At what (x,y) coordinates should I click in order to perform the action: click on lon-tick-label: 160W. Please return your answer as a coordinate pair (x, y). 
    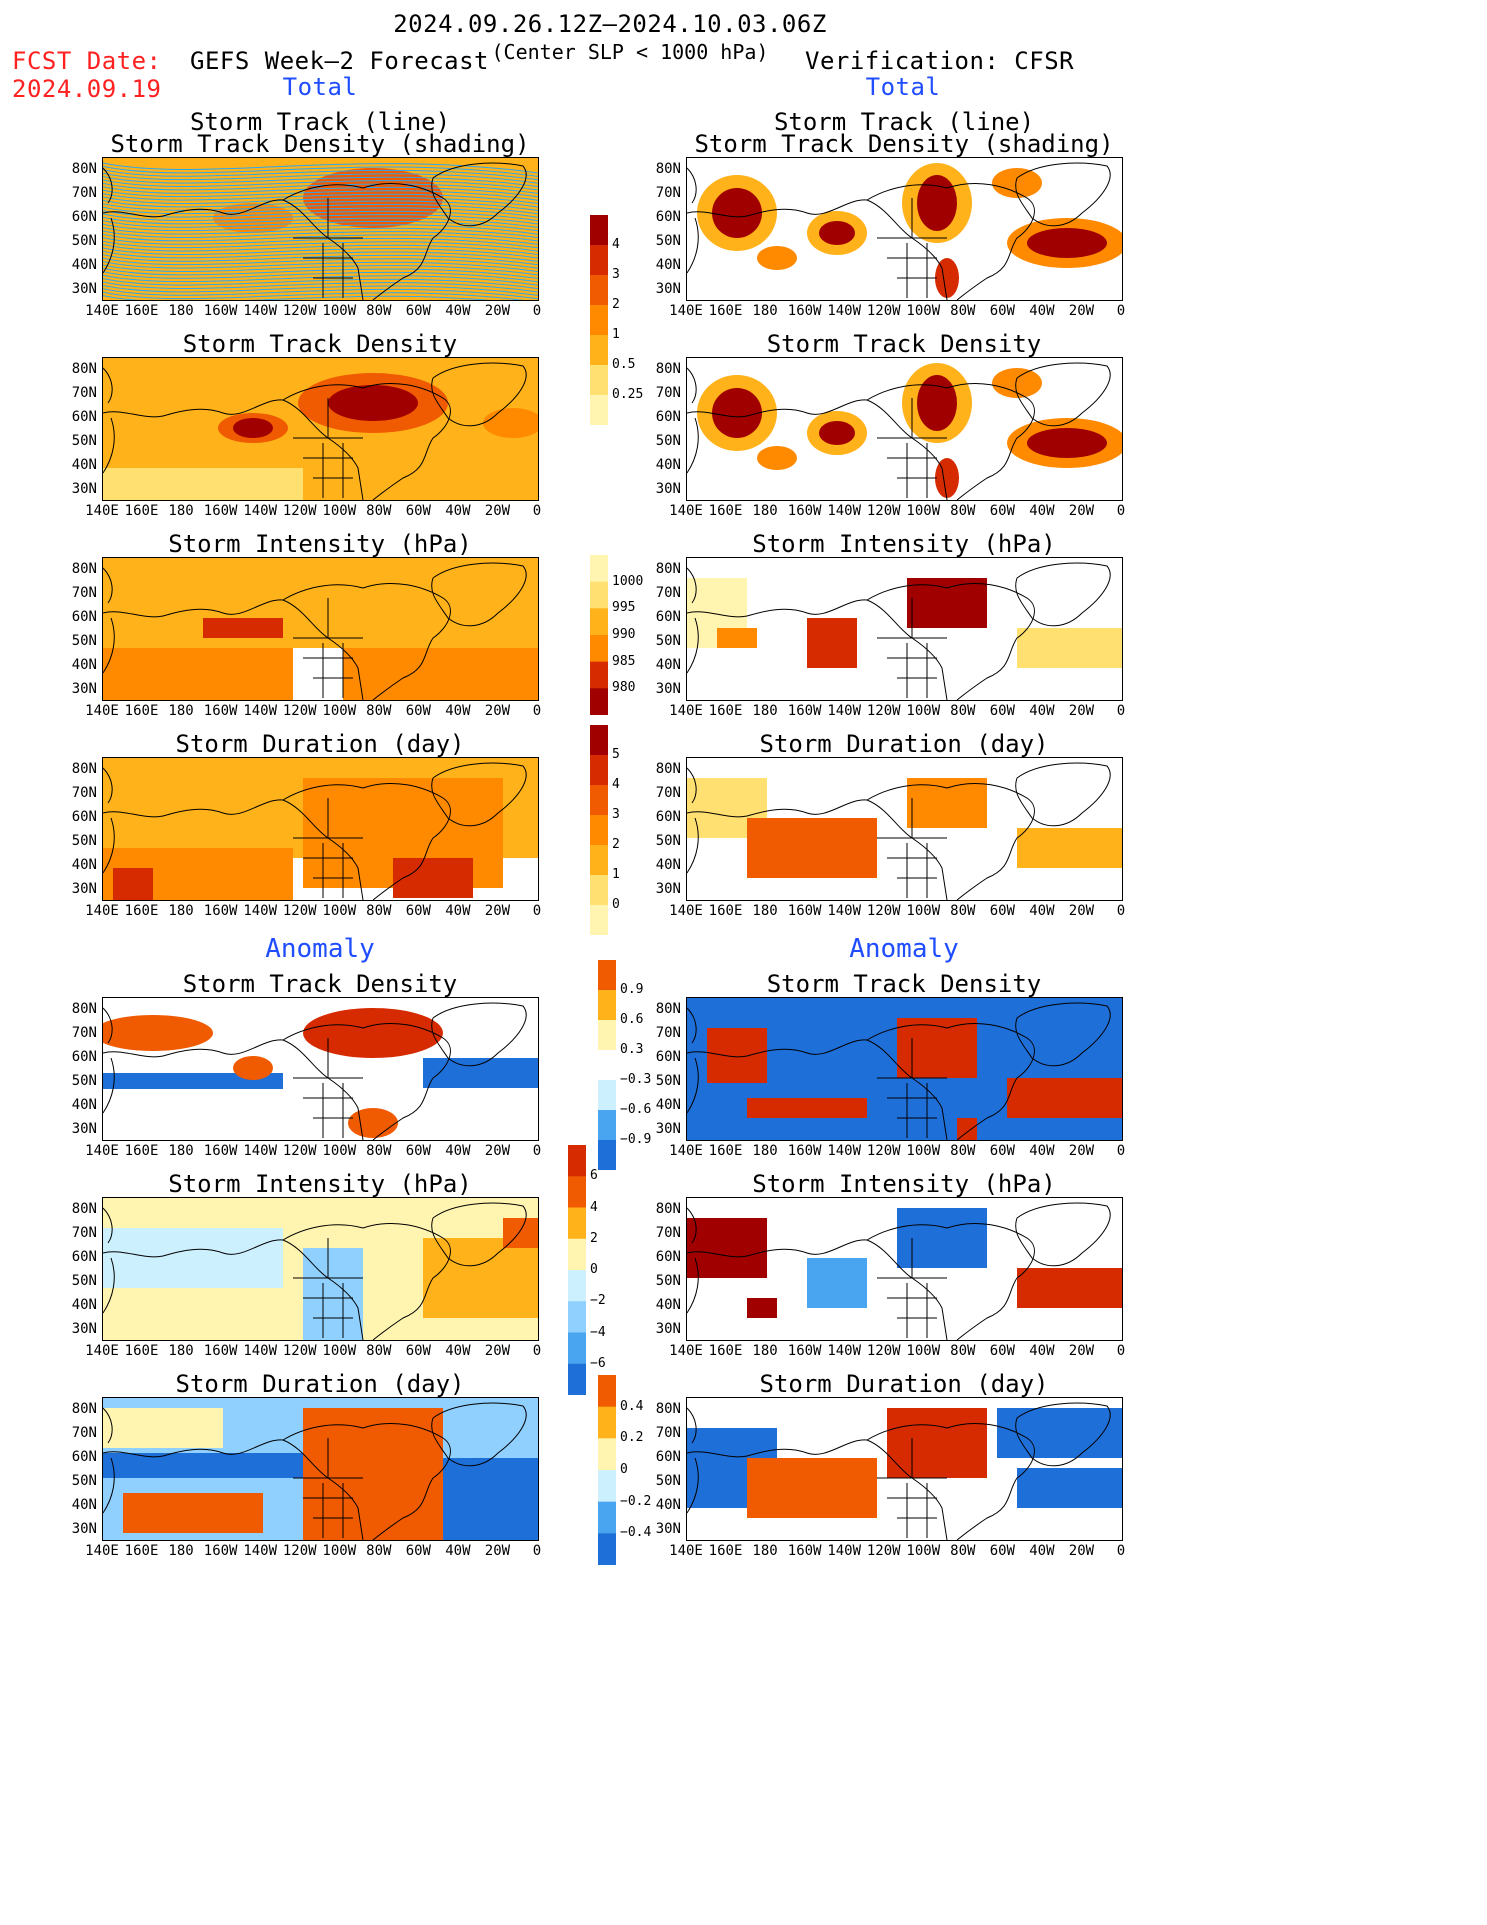
    Looking at the image, I should click on (804, 1351).